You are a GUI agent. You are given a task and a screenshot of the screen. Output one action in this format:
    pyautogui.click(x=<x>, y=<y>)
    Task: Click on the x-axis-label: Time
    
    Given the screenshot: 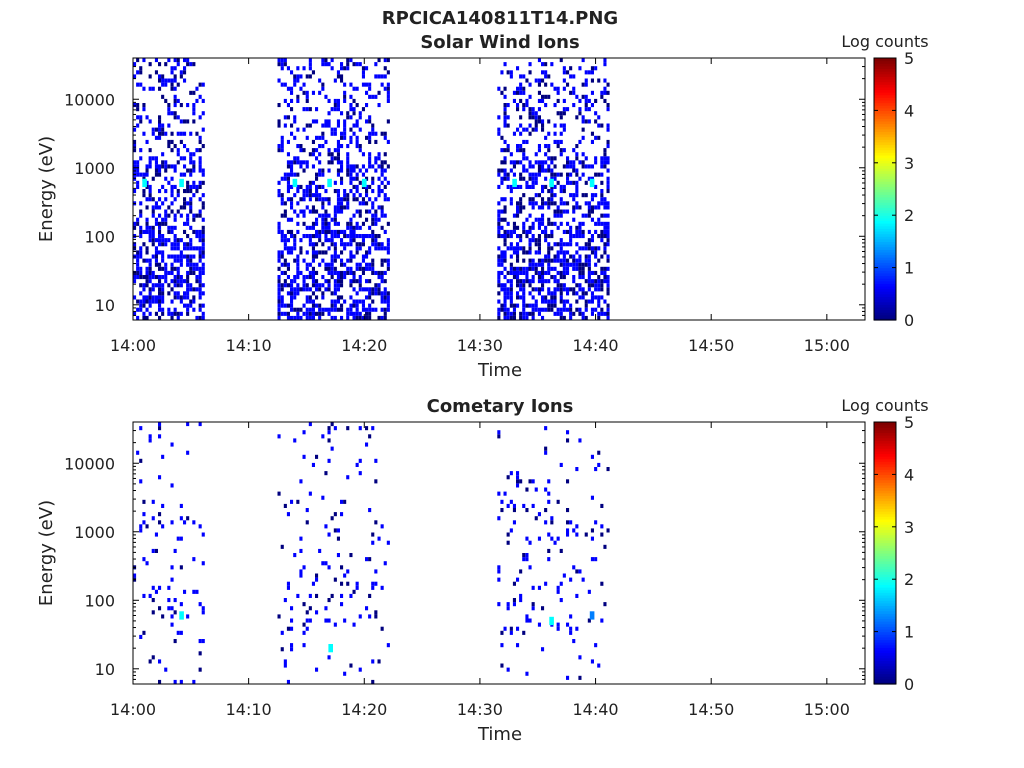 What is the action you would take?
    pyautogui.click(x=499, y=734)
    